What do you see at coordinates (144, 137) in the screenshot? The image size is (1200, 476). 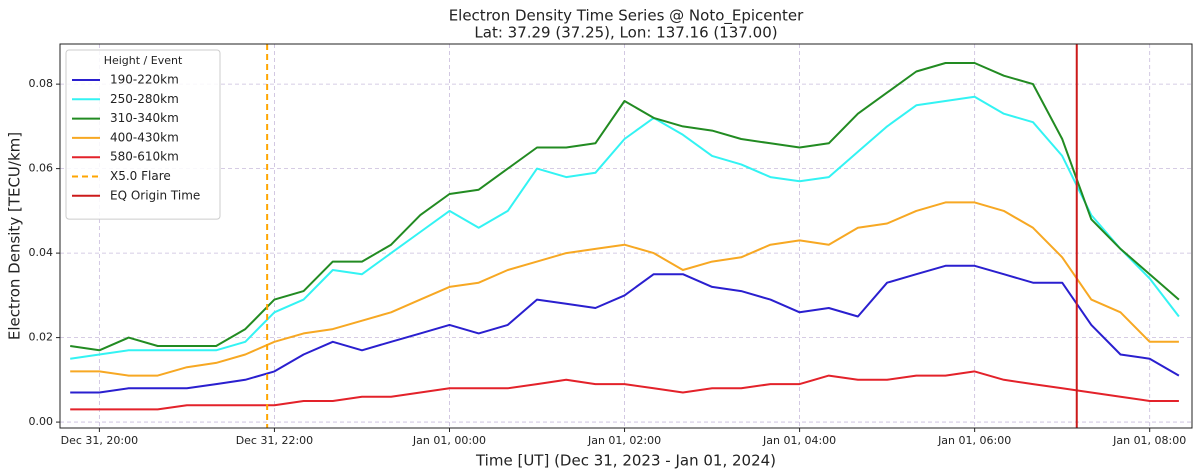 I see `legend-label: 400-430km` at bounding box center [144, 137].